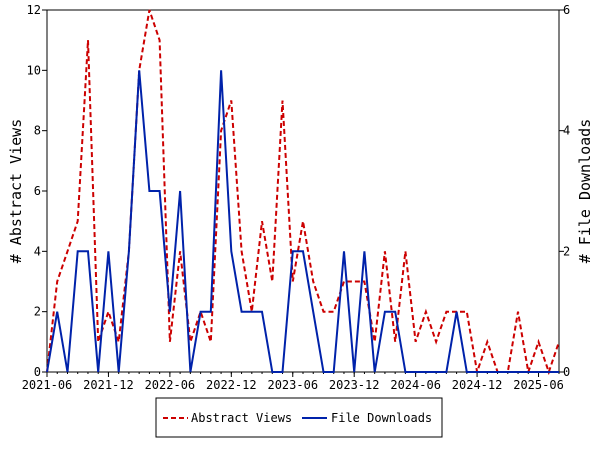 This screenshot has height=450, width=600. I want to click on left-tick-label: 0, so click(37, 372).